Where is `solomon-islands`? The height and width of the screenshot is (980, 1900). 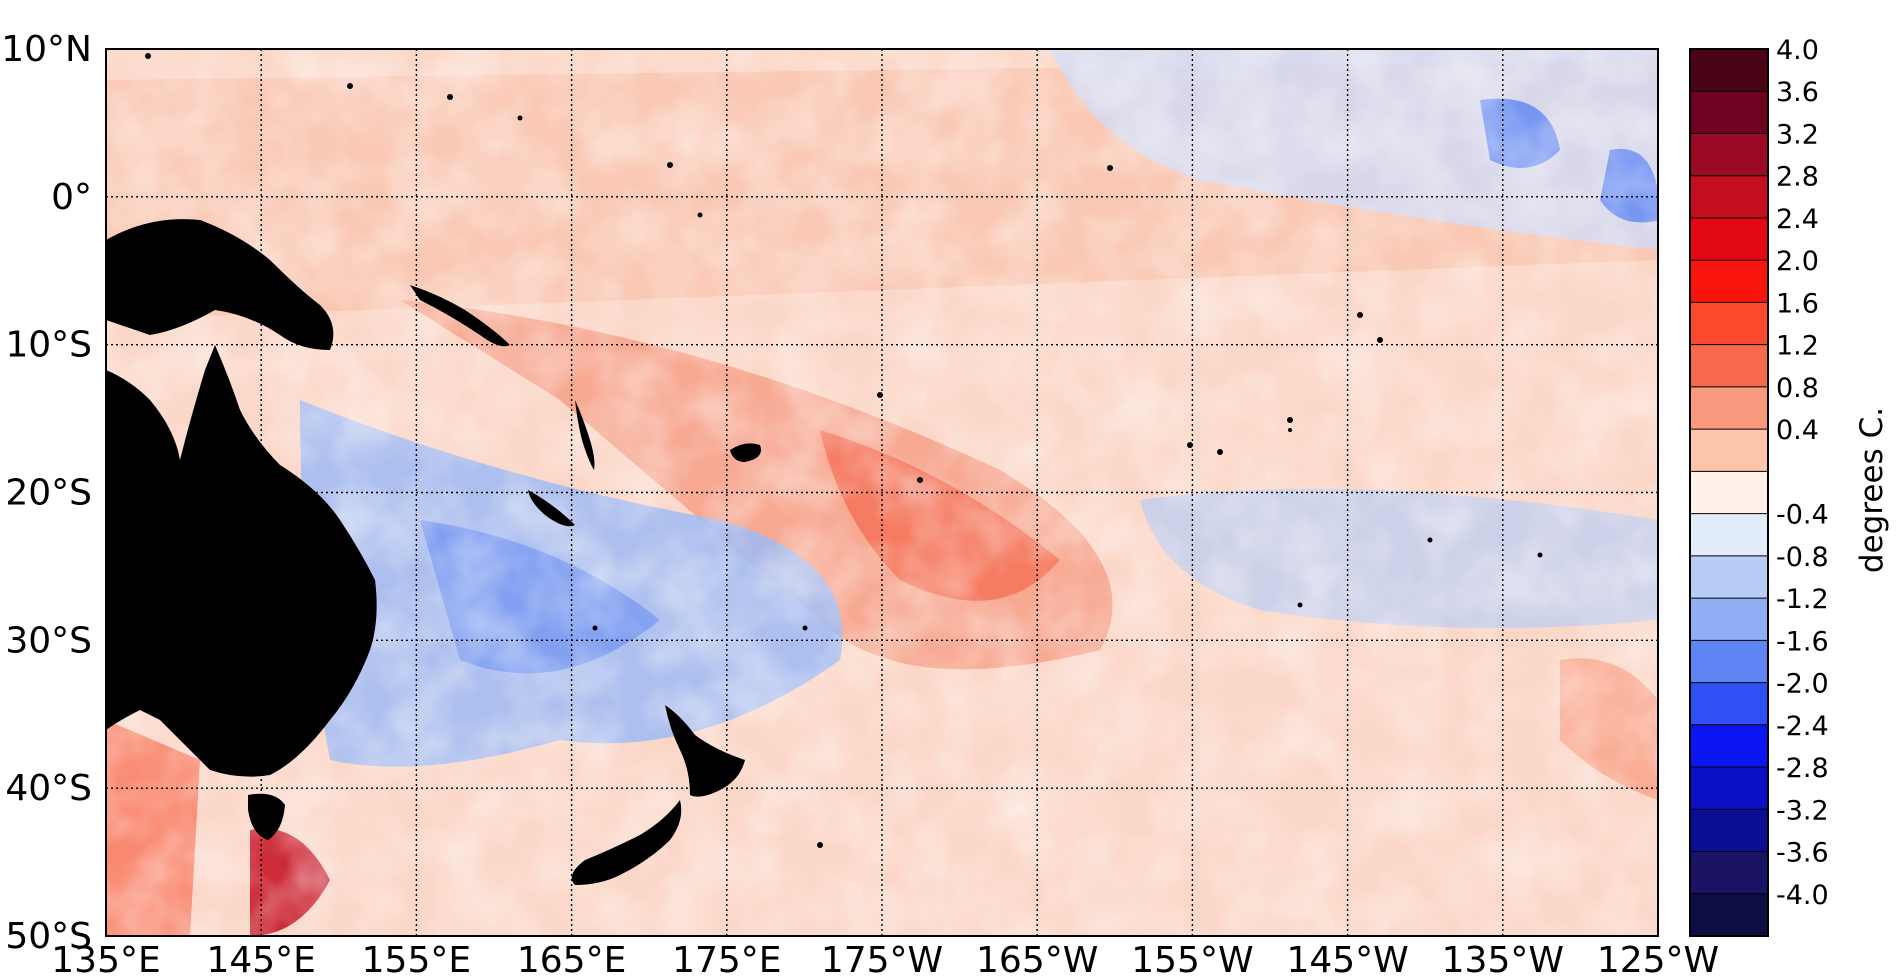 solomon-islands is located at coordinates (460, 316).